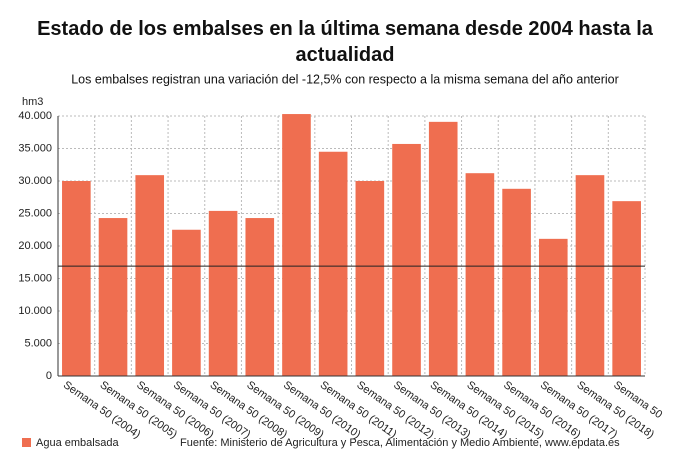 Image resolution: width=690 pixels, height=465 pixels. Describe the element at coordinates (35, 246) in the screenshot. I see `y-tick-label: 20.000` at that location.